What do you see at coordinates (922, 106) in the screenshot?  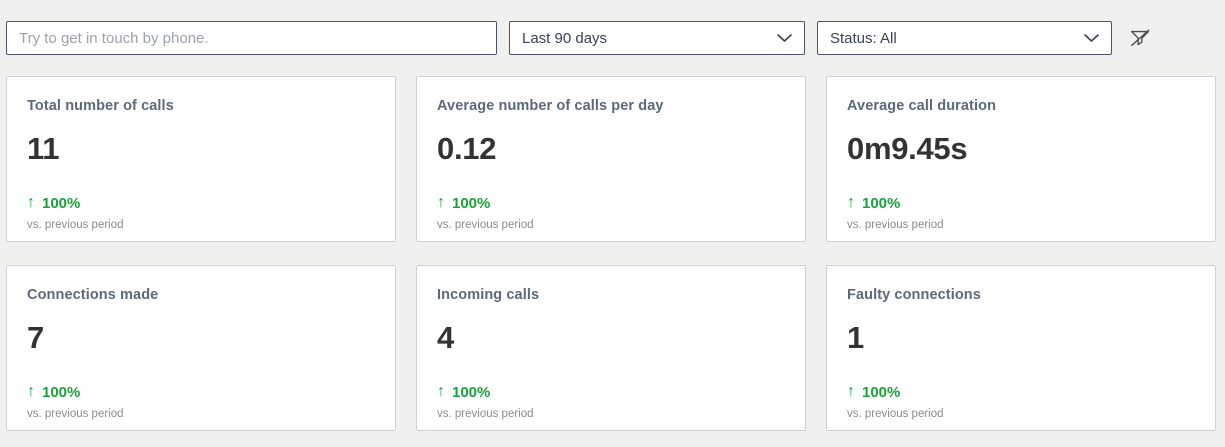 I see `card-title: Average call duration` at bounding box center [922, 106].